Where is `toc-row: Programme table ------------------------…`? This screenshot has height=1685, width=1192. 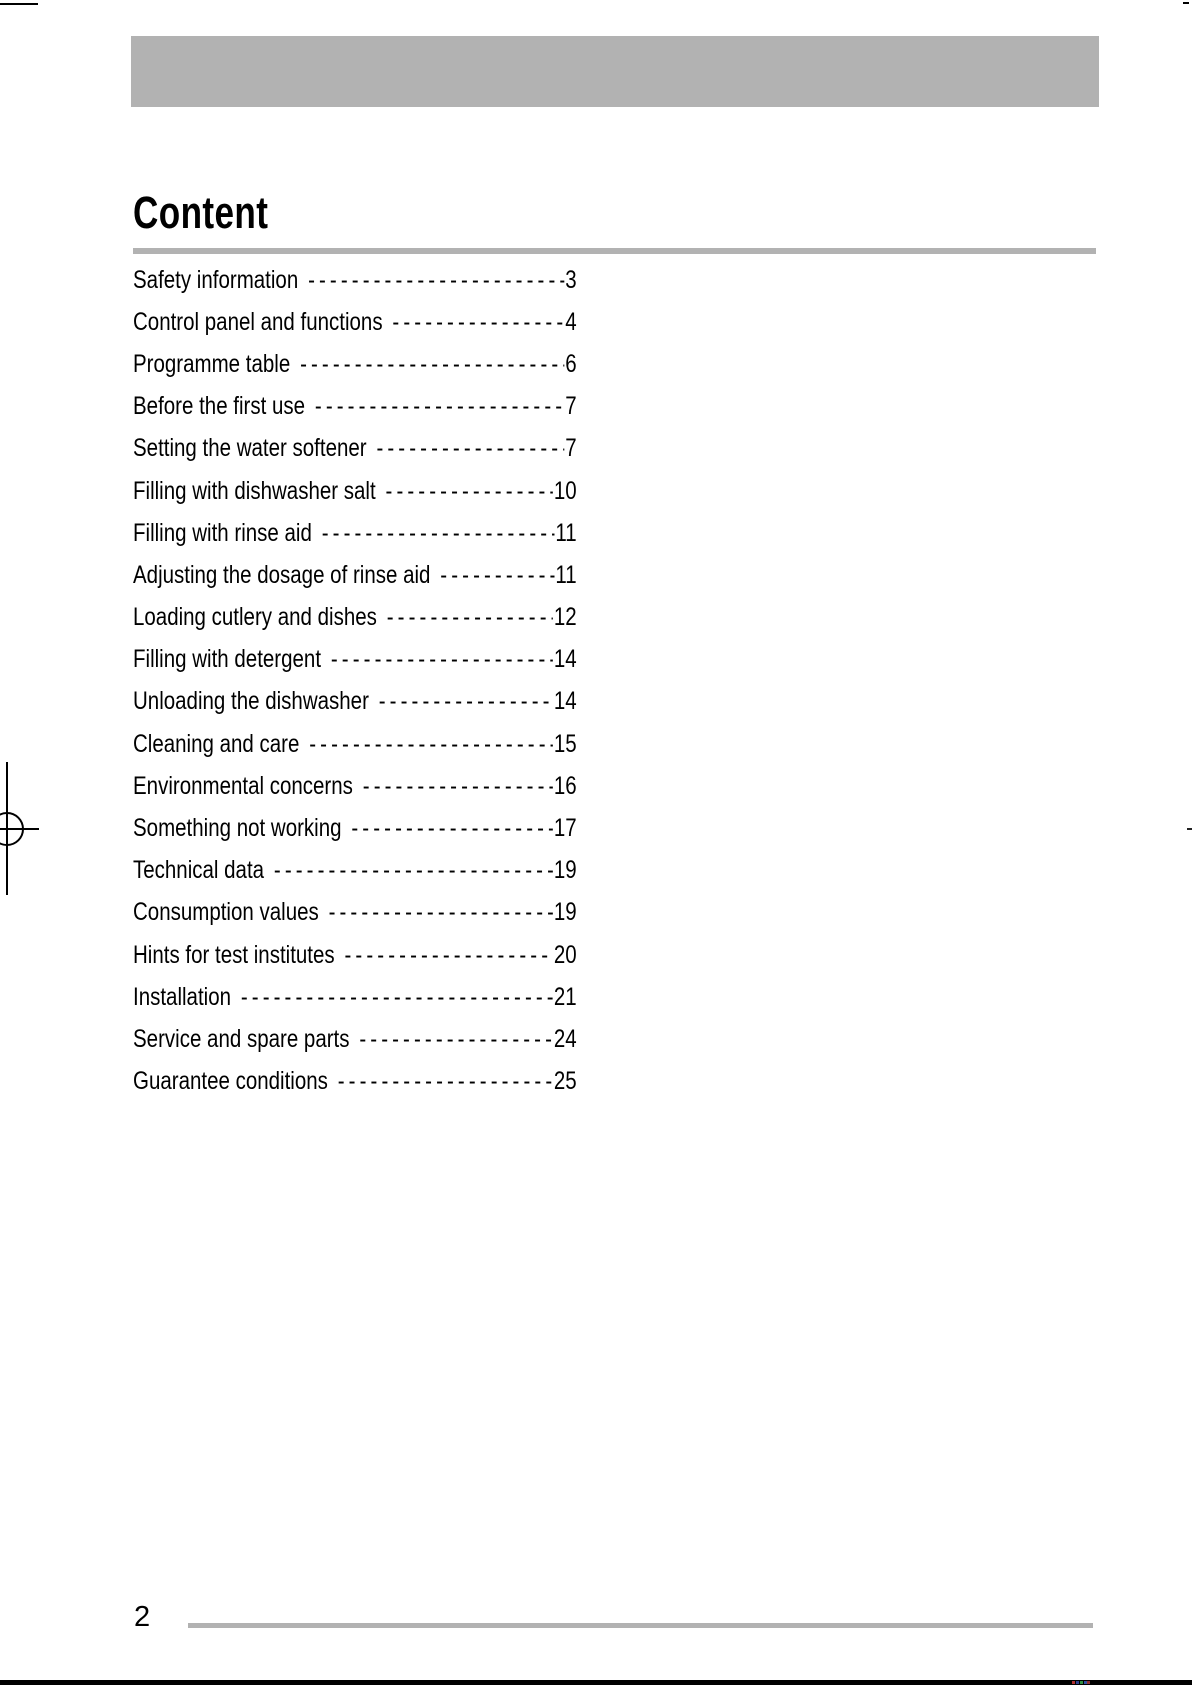 toc-row: Programme table ------------------------… is located at coordinates (355, 364).